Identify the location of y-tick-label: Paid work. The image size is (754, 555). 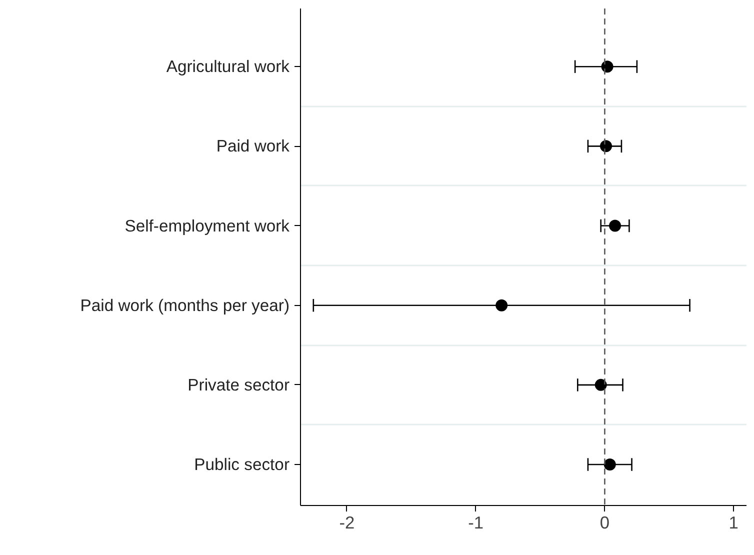
(253, 146).